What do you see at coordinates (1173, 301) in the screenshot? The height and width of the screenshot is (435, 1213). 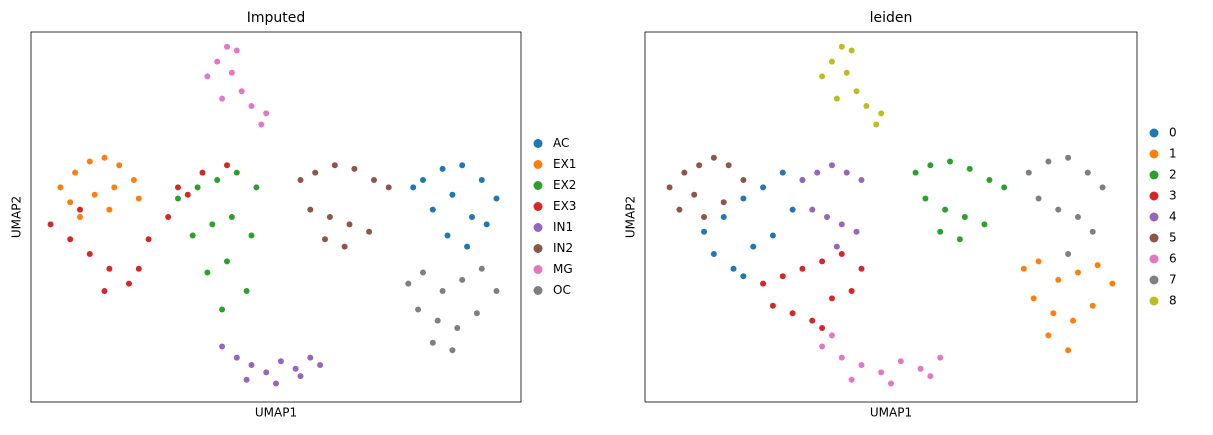 I see `legend-label: 8` at bounding box center [1173, 301].